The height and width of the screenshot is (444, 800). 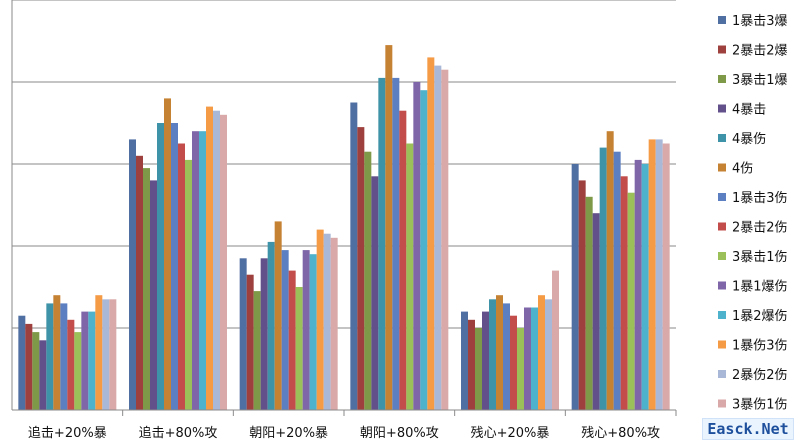 What do you see at coordinates (748, 429) in the screenshot?
I see `watermark-logo: Easck.Net` at bounding box center [748, 429].